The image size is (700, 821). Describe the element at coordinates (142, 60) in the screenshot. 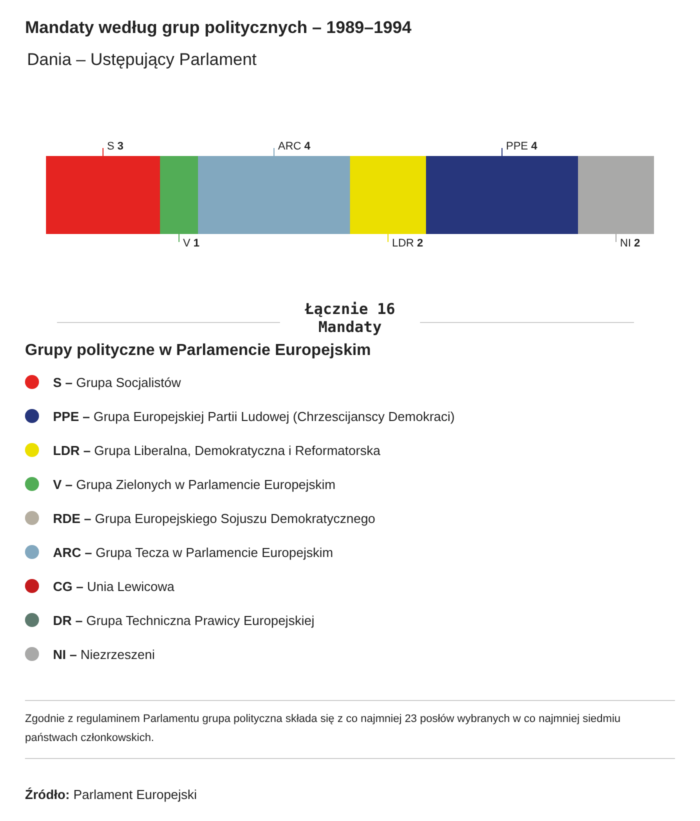

I see `chart-subtitle: Dania – Ustępujący Parlament` at that location.